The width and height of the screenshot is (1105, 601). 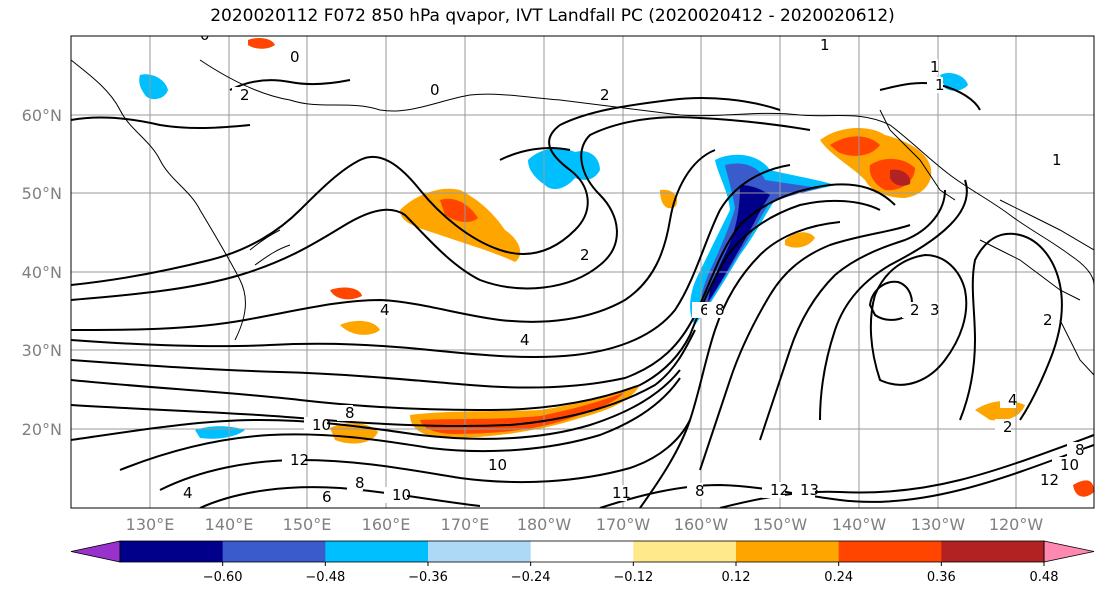 I want to click on longitude-label: 170°E, so click(x=465, y=524).